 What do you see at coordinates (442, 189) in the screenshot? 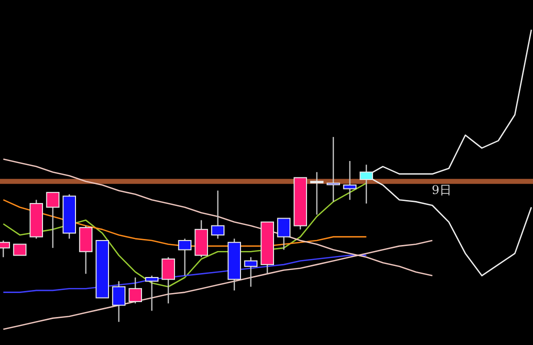
I see `annotation: 9日` at bounding box center [442, 189].